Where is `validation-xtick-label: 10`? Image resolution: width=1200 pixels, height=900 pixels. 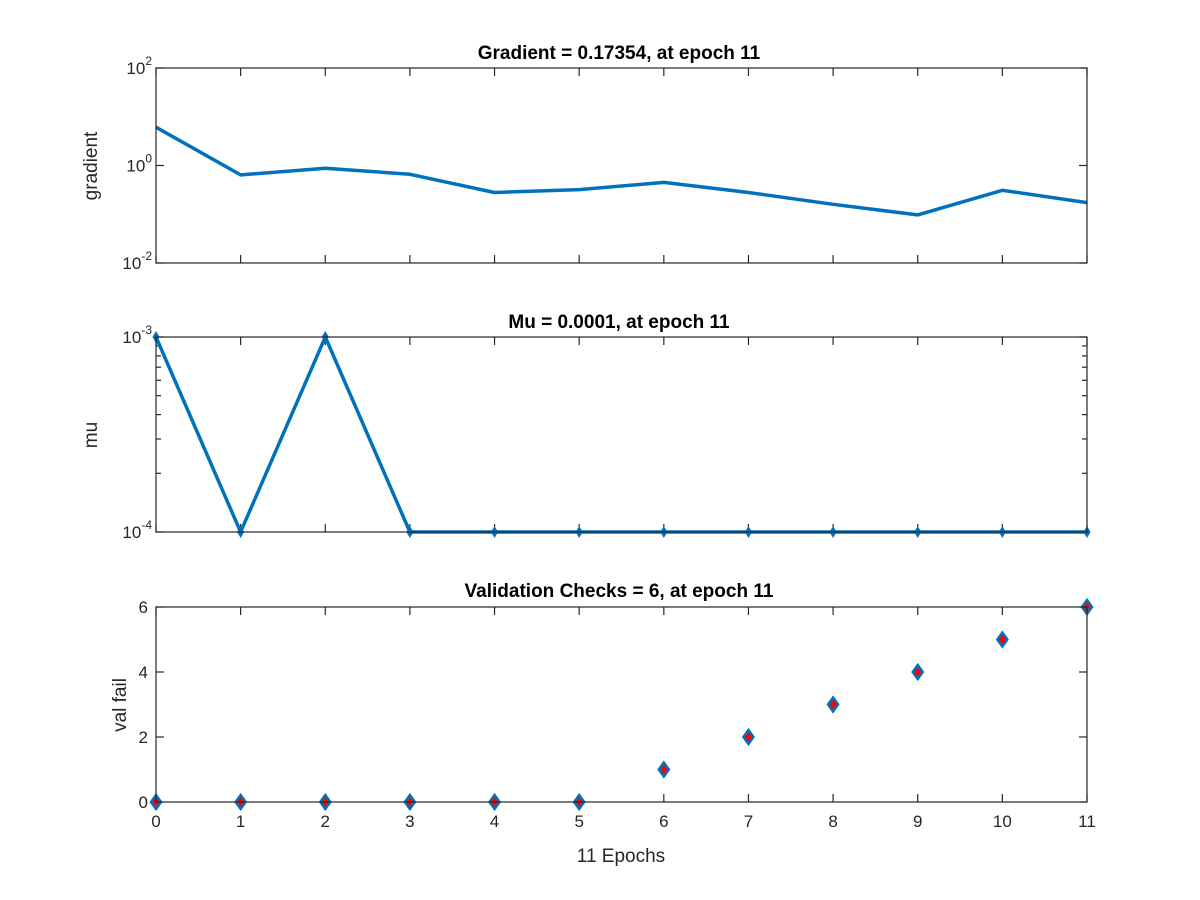 validation-xtick-label: 10 is located at coordinates (1002, 821).